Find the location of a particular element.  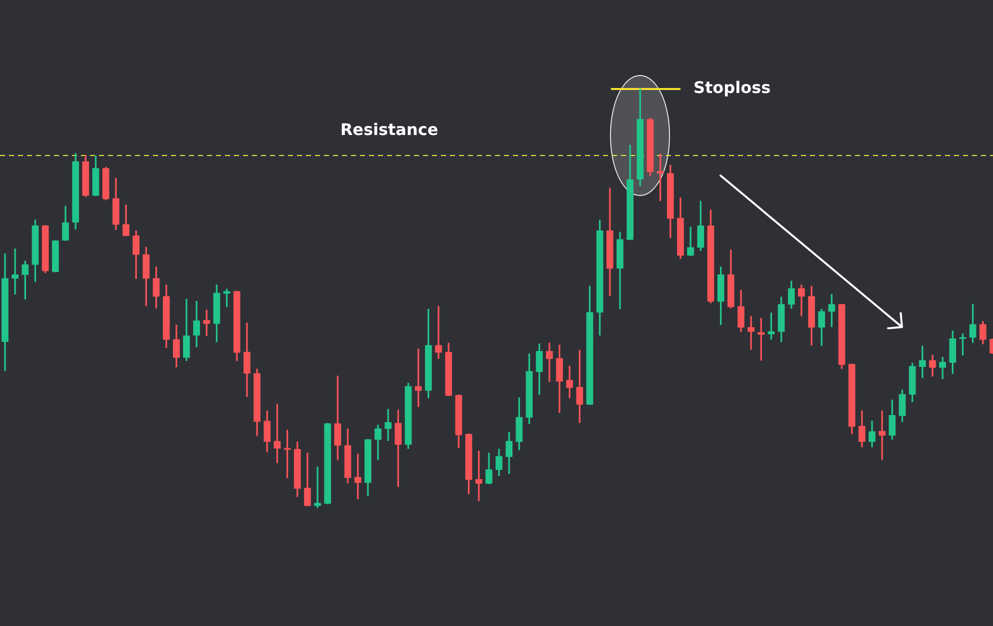

ref-line-label: Resistance is located at coordinates (389, 130).